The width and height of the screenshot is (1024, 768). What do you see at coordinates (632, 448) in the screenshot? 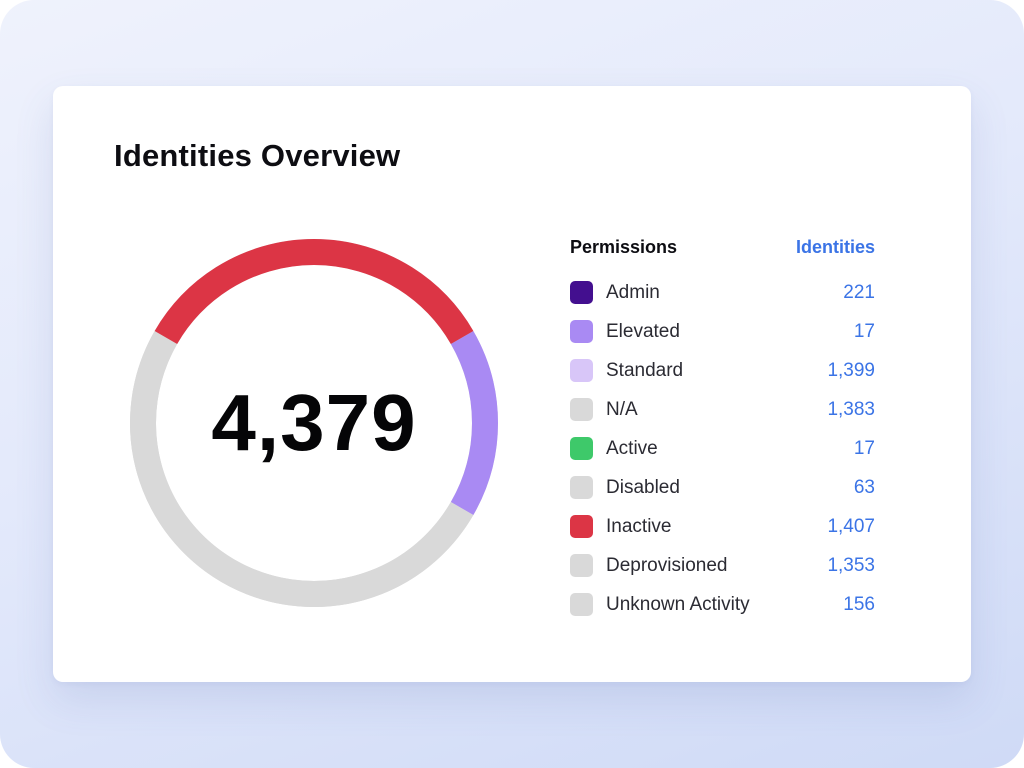
I see `legend-row-label: Active` at bounding box center [632, 448].